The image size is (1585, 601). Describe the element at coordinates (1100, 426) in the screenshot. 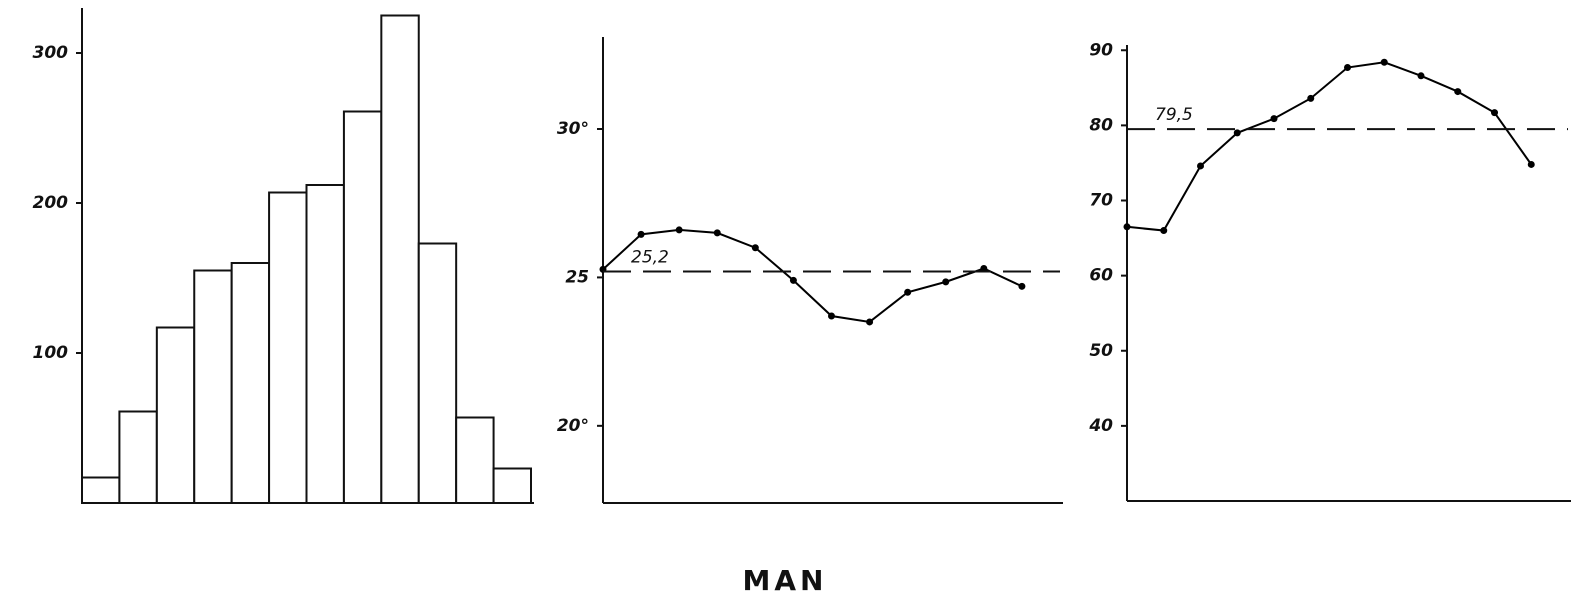

I see `y-tick-label: 40` at that location.